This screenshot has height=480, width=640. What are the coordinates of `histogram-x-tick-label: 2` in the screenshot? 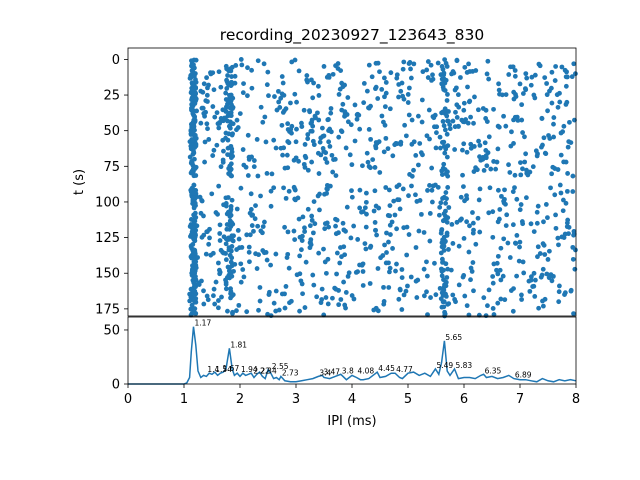 It's located at (240, 399).